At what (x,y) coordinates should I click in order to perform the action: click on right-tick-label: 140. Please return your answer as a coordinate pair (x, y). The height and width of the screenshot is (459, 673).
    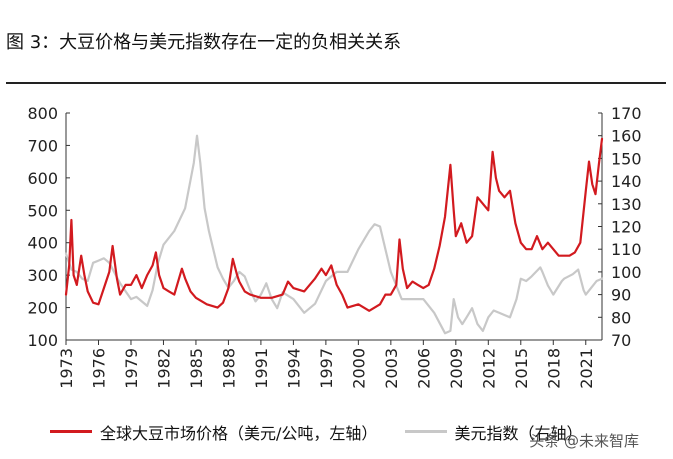
    Looking at the image, I should click on (626, 181).